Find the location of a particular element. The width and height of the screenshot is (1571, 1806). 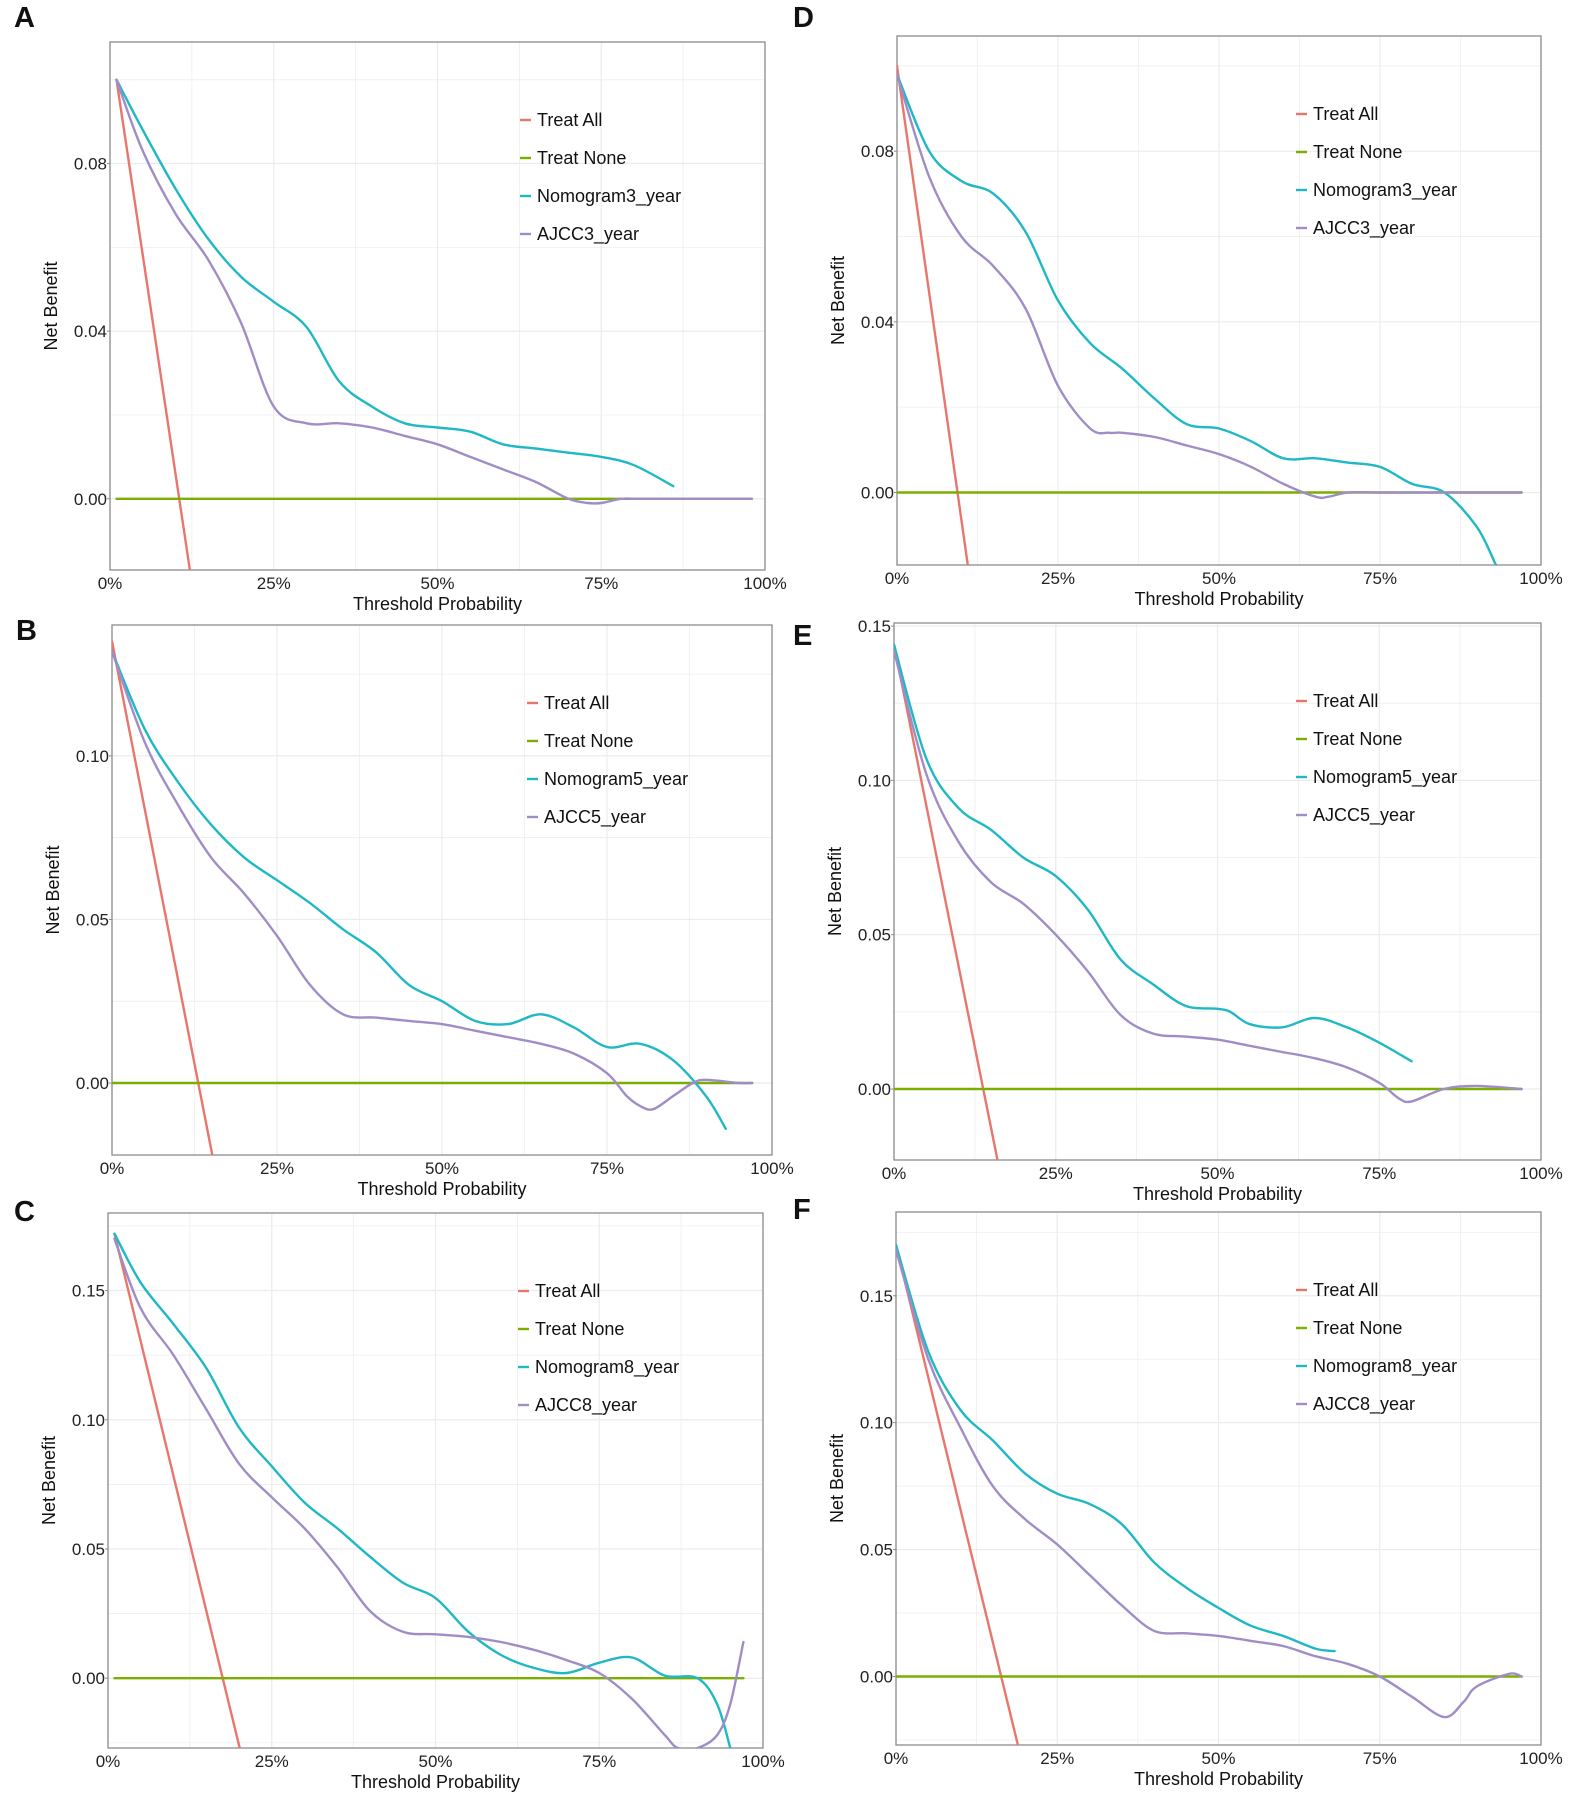

panel-letter-b: B is located at coordinates (26, 631).